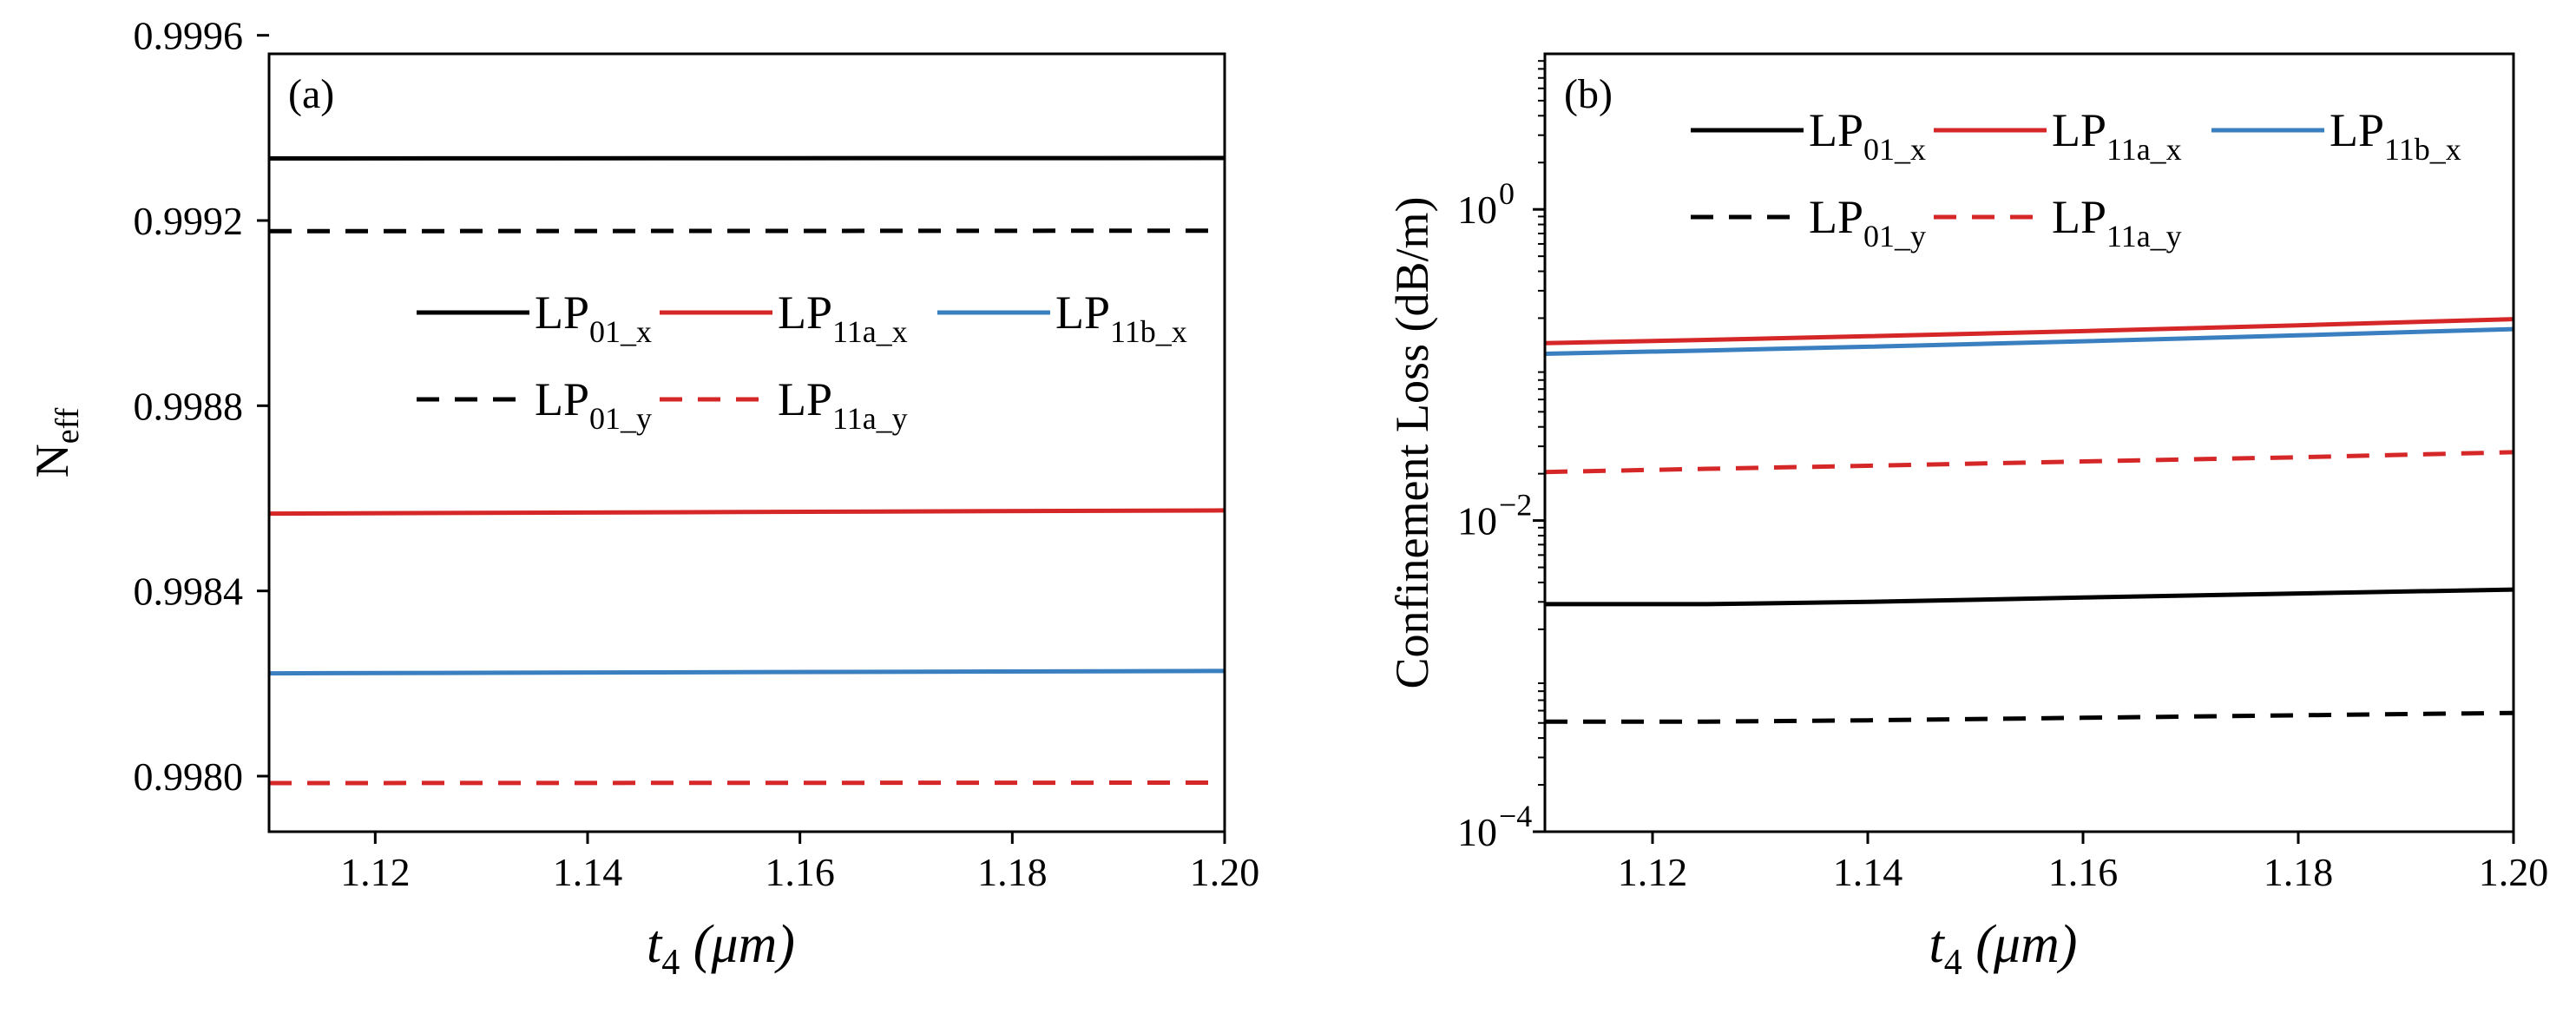 The image size is (2576, 1014). What do you see at coordinates (189, 36) in the screenshot?
I see `y-tick-label: 0.9996` at bounding box center [189, 36].